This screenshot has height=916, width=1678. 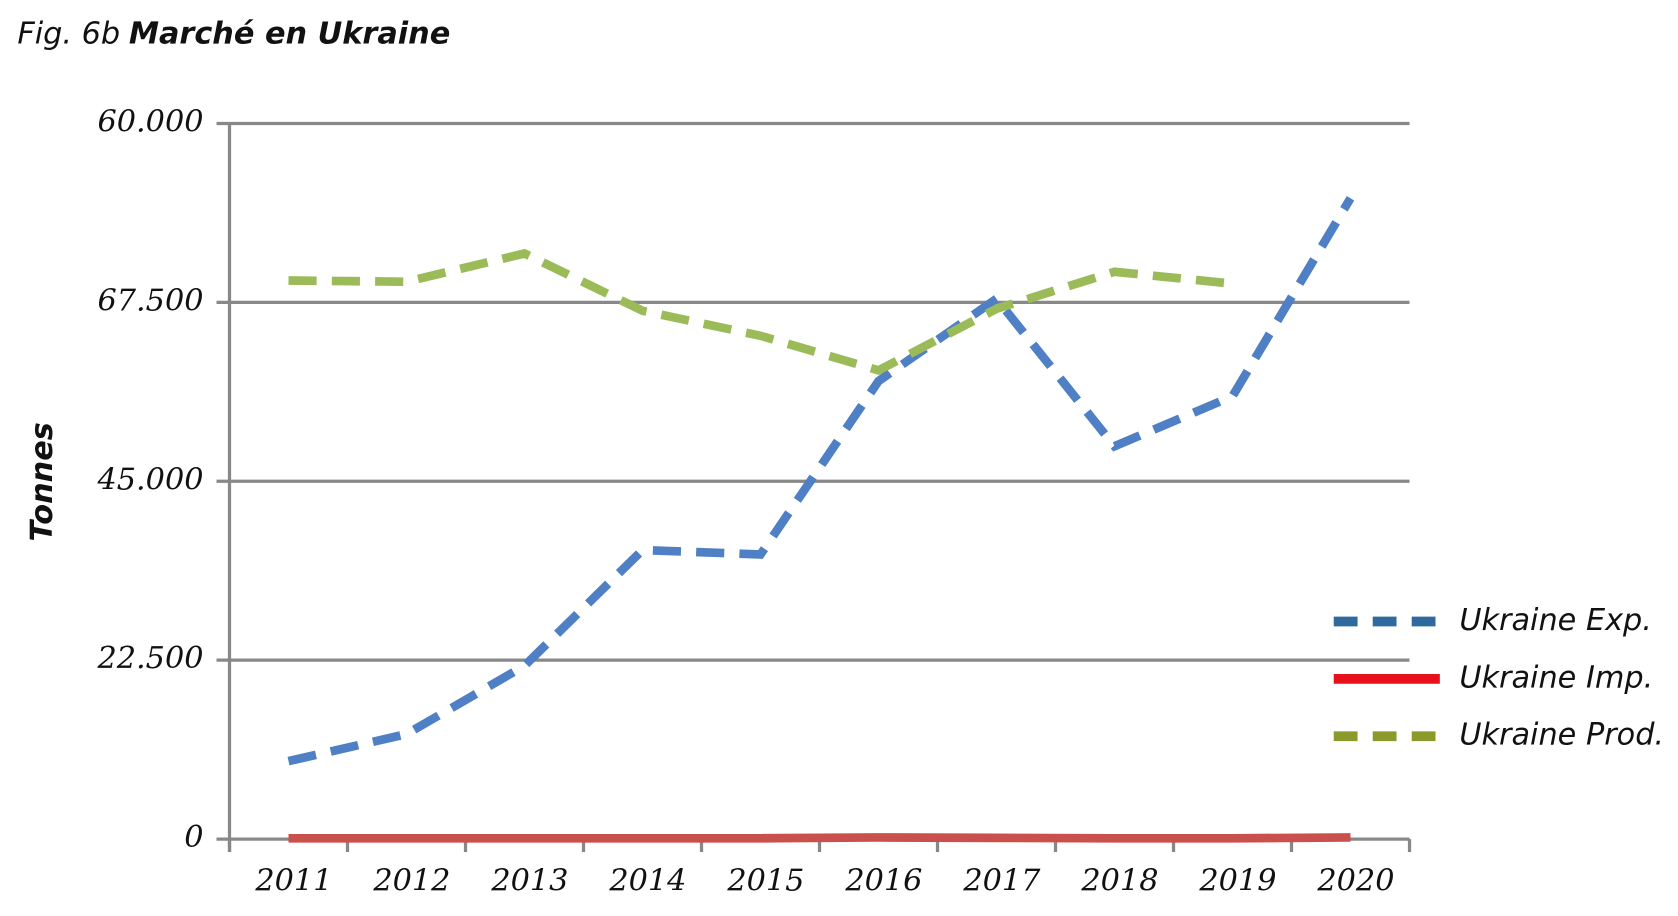 What do you see at coordinates (1001, 880) in the screenshot?
I see `x-tick-label: 2017` at bounding box center [1001, 880].